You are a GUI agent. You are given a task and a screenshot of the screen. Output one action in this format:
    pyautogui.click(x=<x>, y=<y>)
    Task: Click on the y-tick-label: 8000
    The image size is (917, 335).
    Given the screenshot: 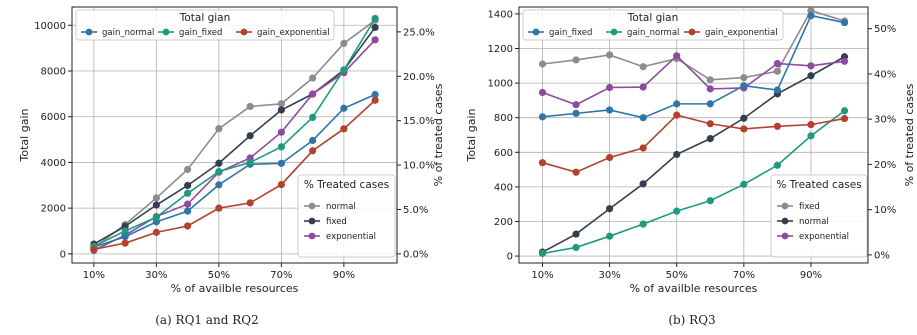 What is the action you would take?
    pyautogui.click(x=53, y=72)
    